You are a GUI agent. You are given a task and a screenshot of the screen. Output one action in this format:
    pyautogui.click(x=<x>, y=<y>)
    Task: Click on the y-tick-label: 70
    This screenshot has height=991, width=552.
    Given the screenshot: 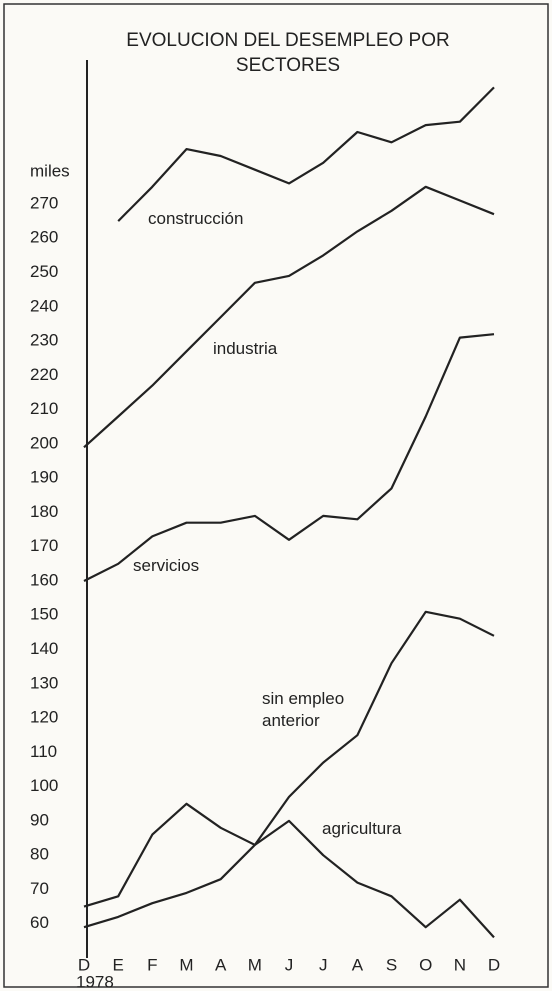 What is the action you would take?
    pyautogui.click(x=39, y=888)
    